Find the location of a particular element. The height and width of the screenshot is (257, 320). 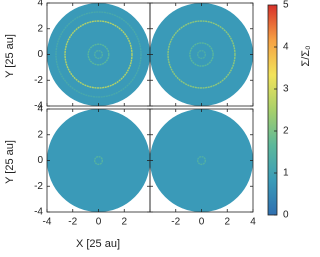

x-axis-label: X [25 au] is located at coordinates (98, 244).